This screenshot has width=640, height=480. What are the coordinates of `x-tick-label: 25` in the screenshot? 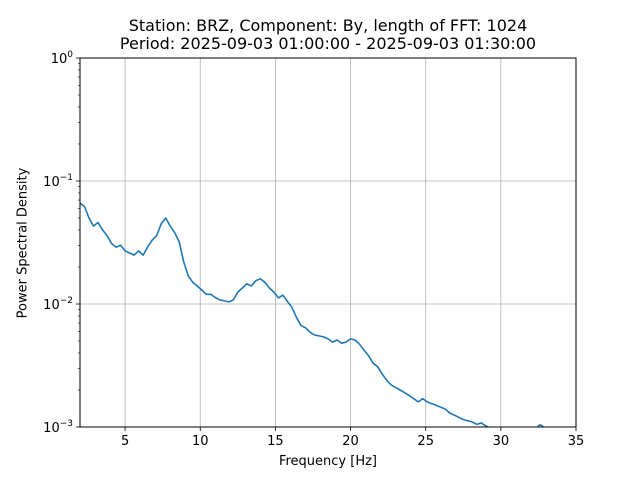 It's located at (425, 441).